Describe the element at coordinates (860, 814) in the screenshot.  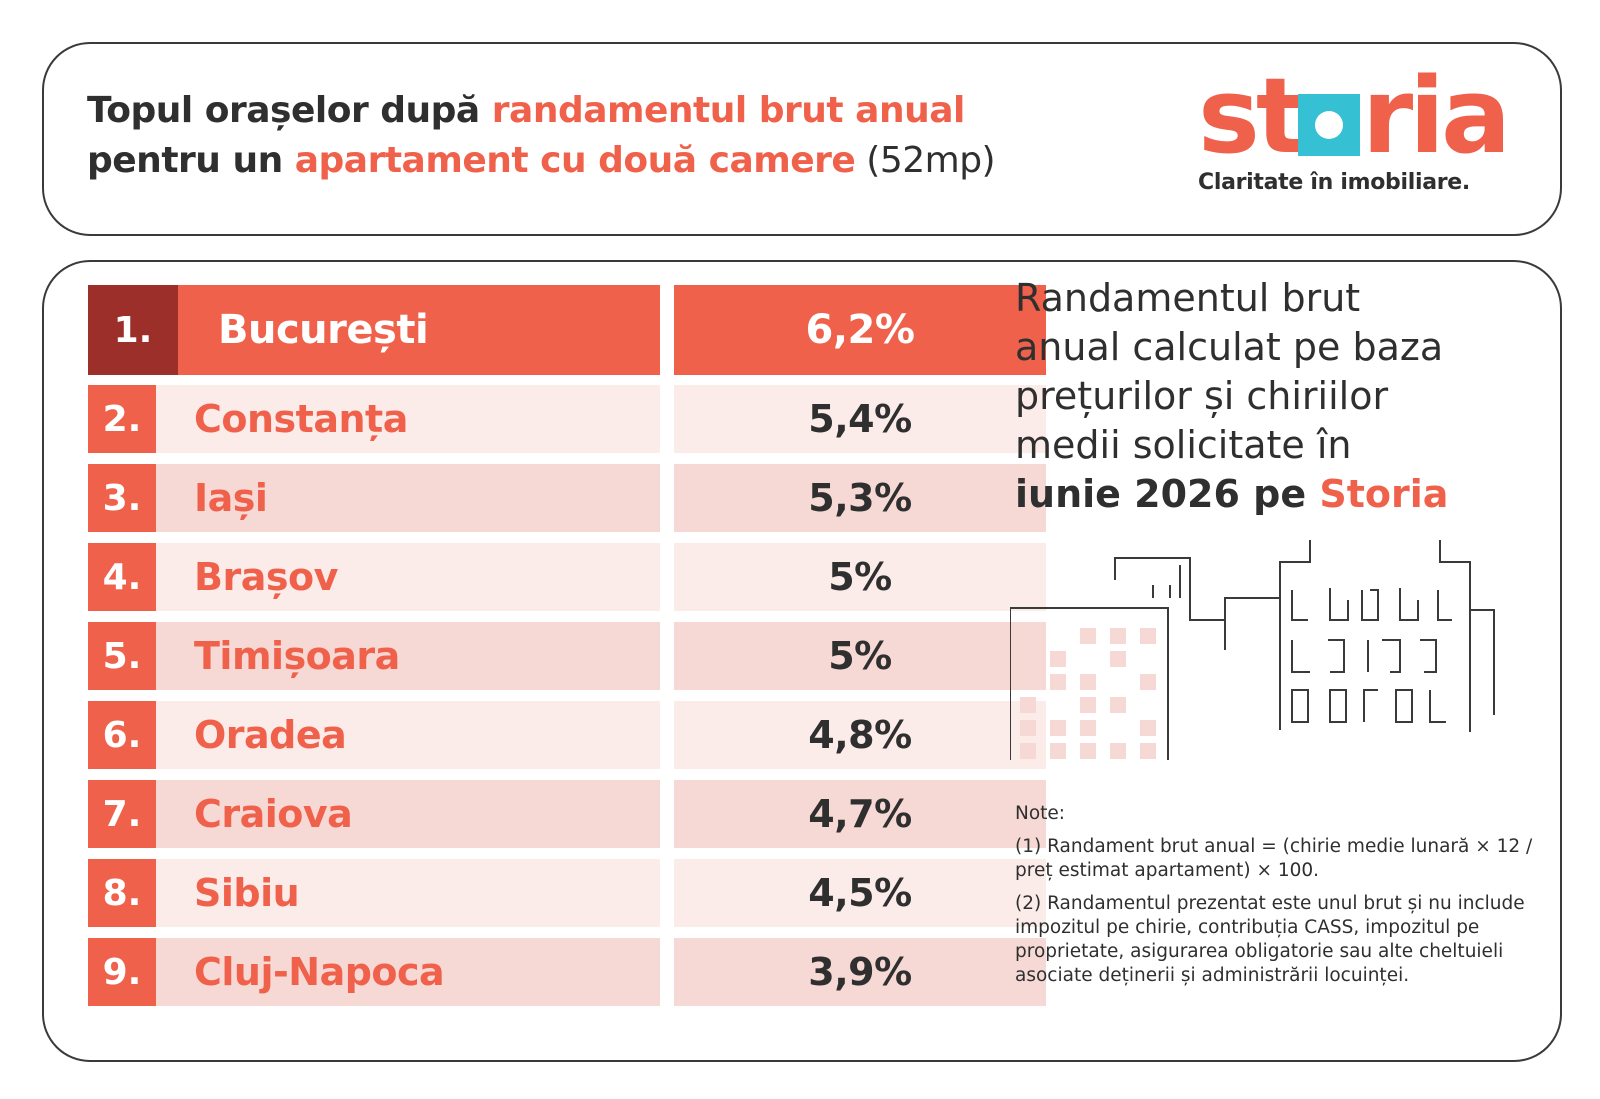
I see `yield-value: 4,7%` at that location.